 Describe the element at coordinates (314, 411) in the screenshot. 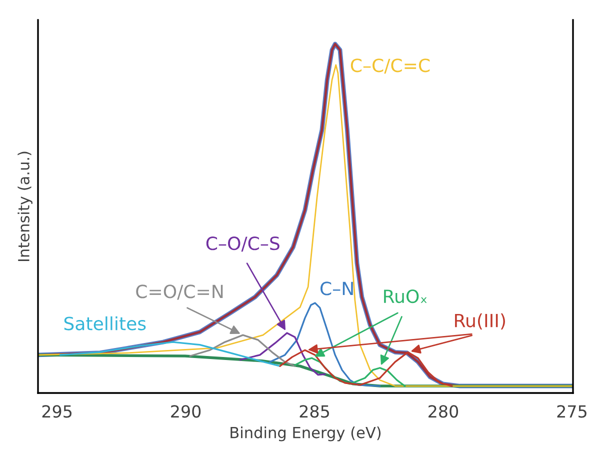

I see `x-tick-label: 285` at that location.